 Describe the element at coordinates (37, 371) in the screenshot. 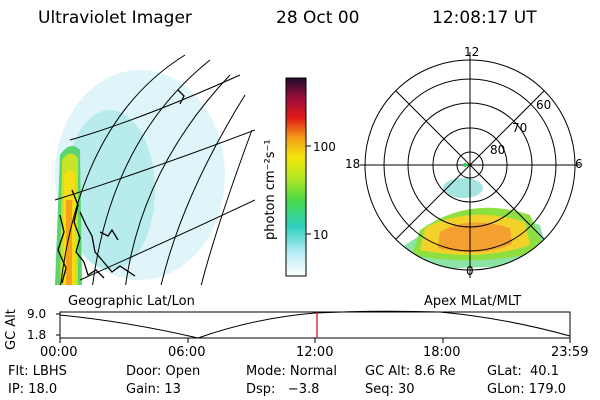

I see `info-filter: Flt: LBHS` at that location.